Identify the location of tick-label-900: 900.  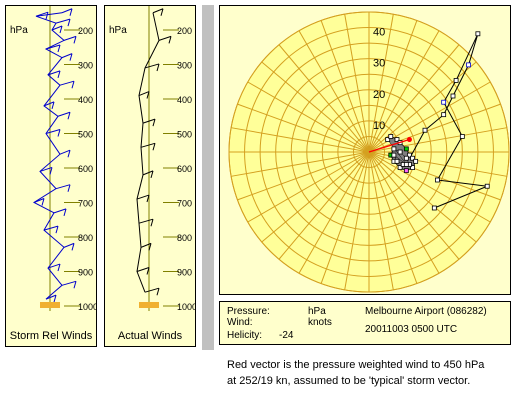
(85, 273).